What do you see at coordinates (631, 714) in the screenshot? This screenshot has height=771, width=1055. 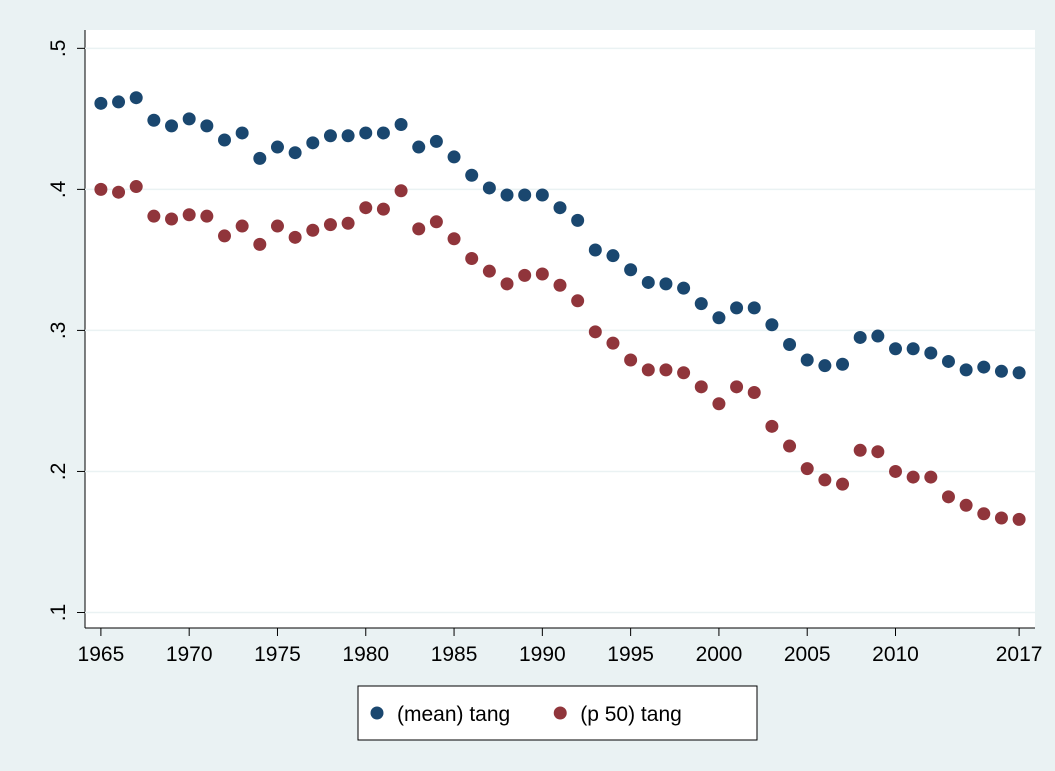 I see `legend-label: (p 50) tang` at bounding box center [631, 714].